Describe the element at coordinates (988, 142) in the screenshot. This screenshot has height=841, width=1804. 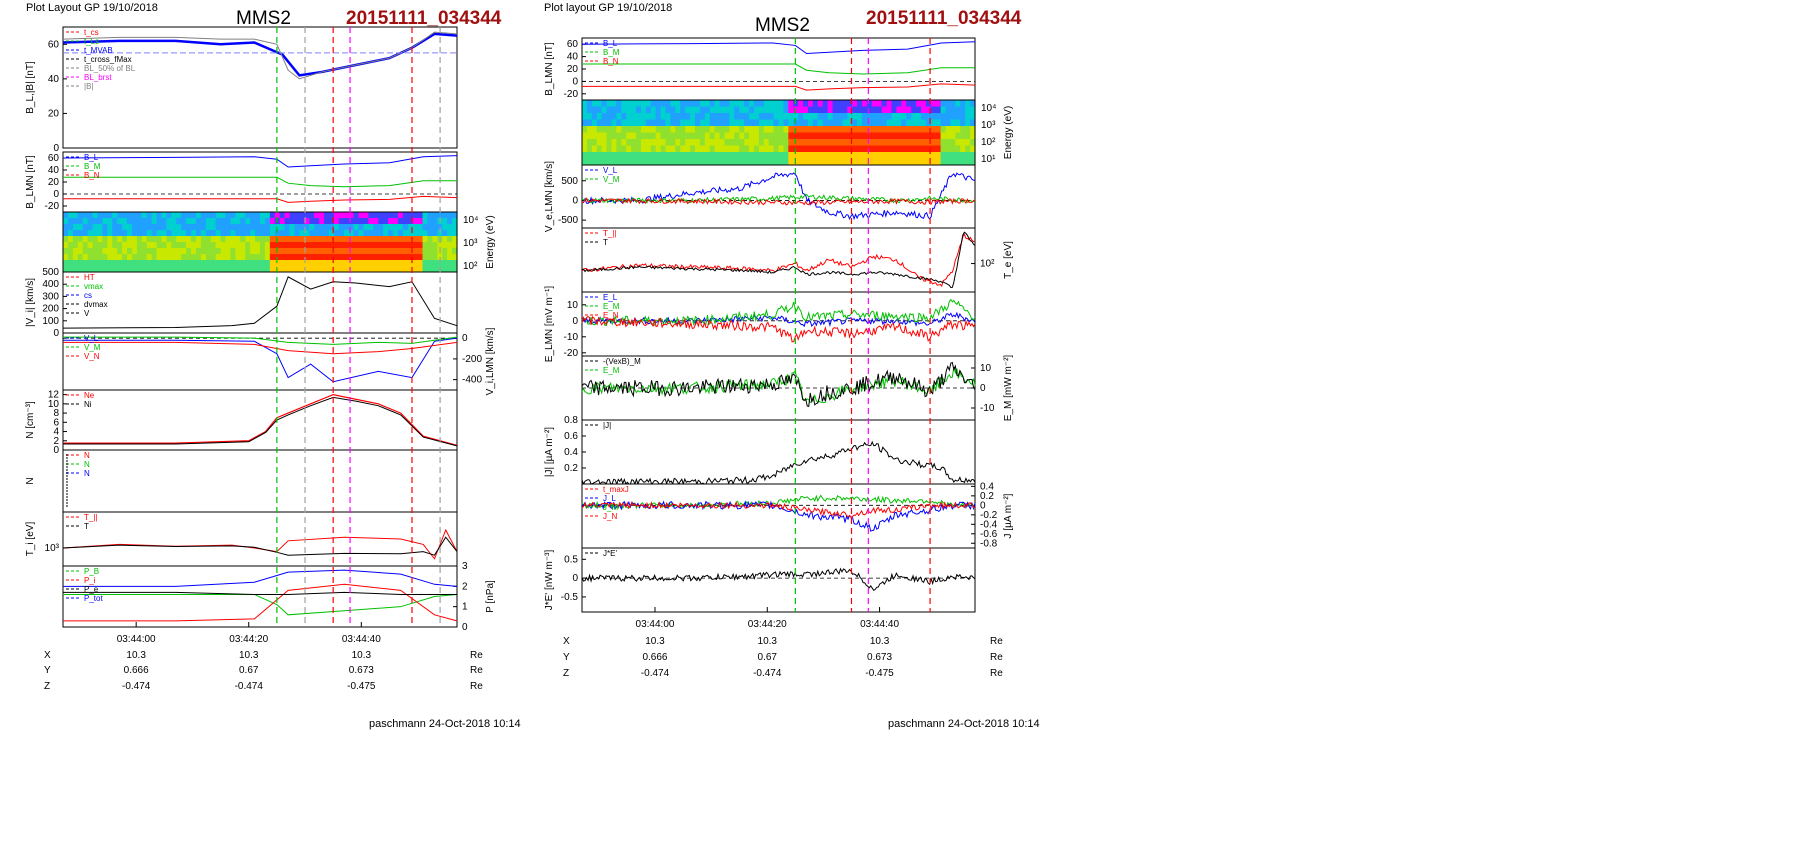
I see `spectrogram-tick-label: 10²` at that location.